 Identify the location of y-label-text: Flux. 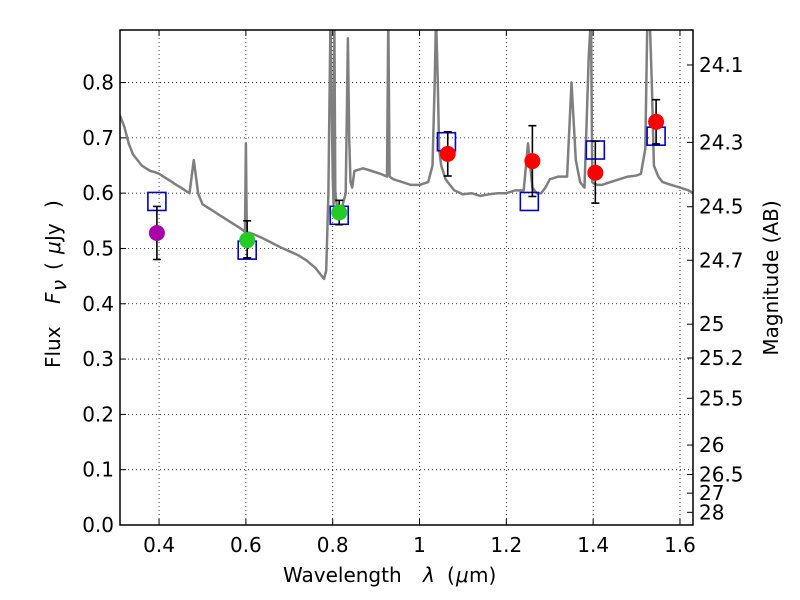
(53, 347).